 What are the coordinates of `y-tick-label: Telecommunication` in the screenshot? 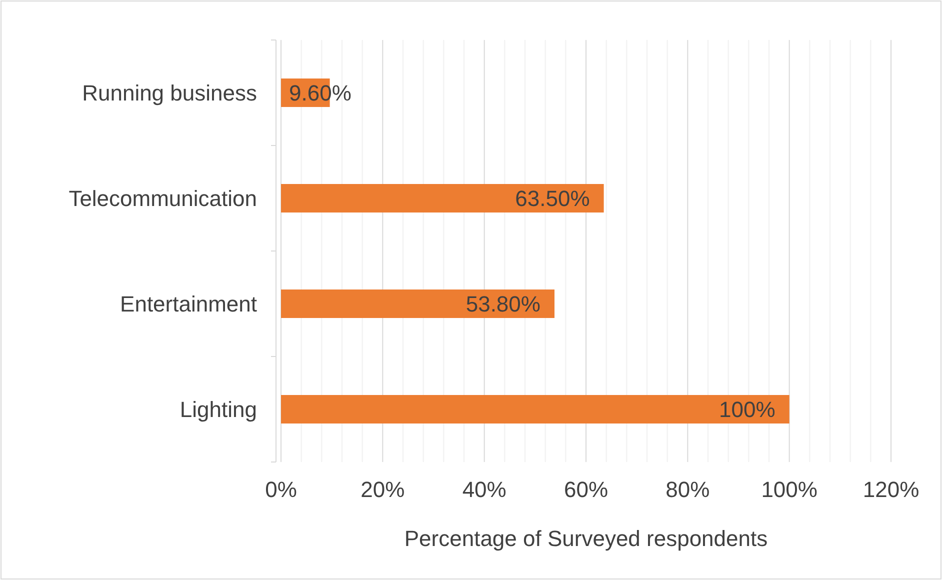 It's located at (162, 198).